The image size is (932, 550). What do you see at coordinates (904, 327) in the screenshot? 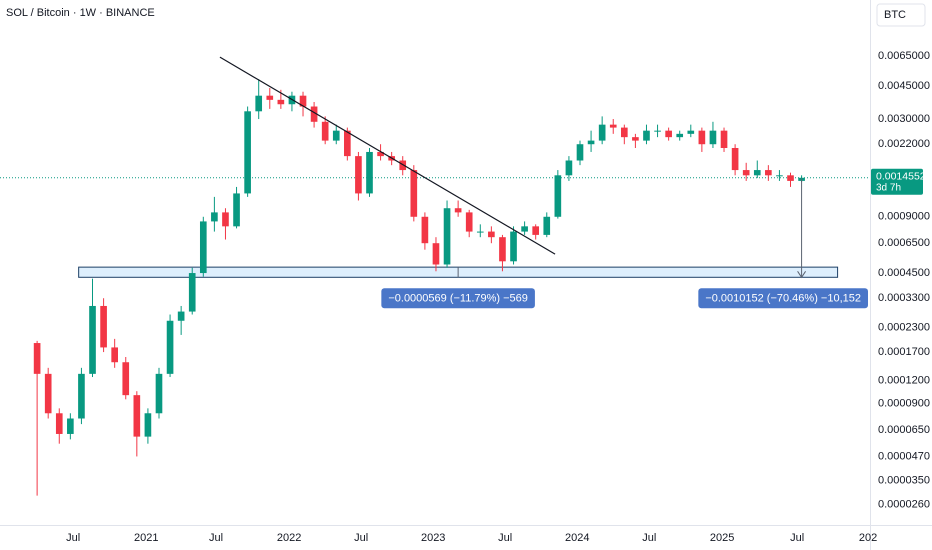
I see `y-tick-label: 0.0002300` at bounding box center [904, 327].